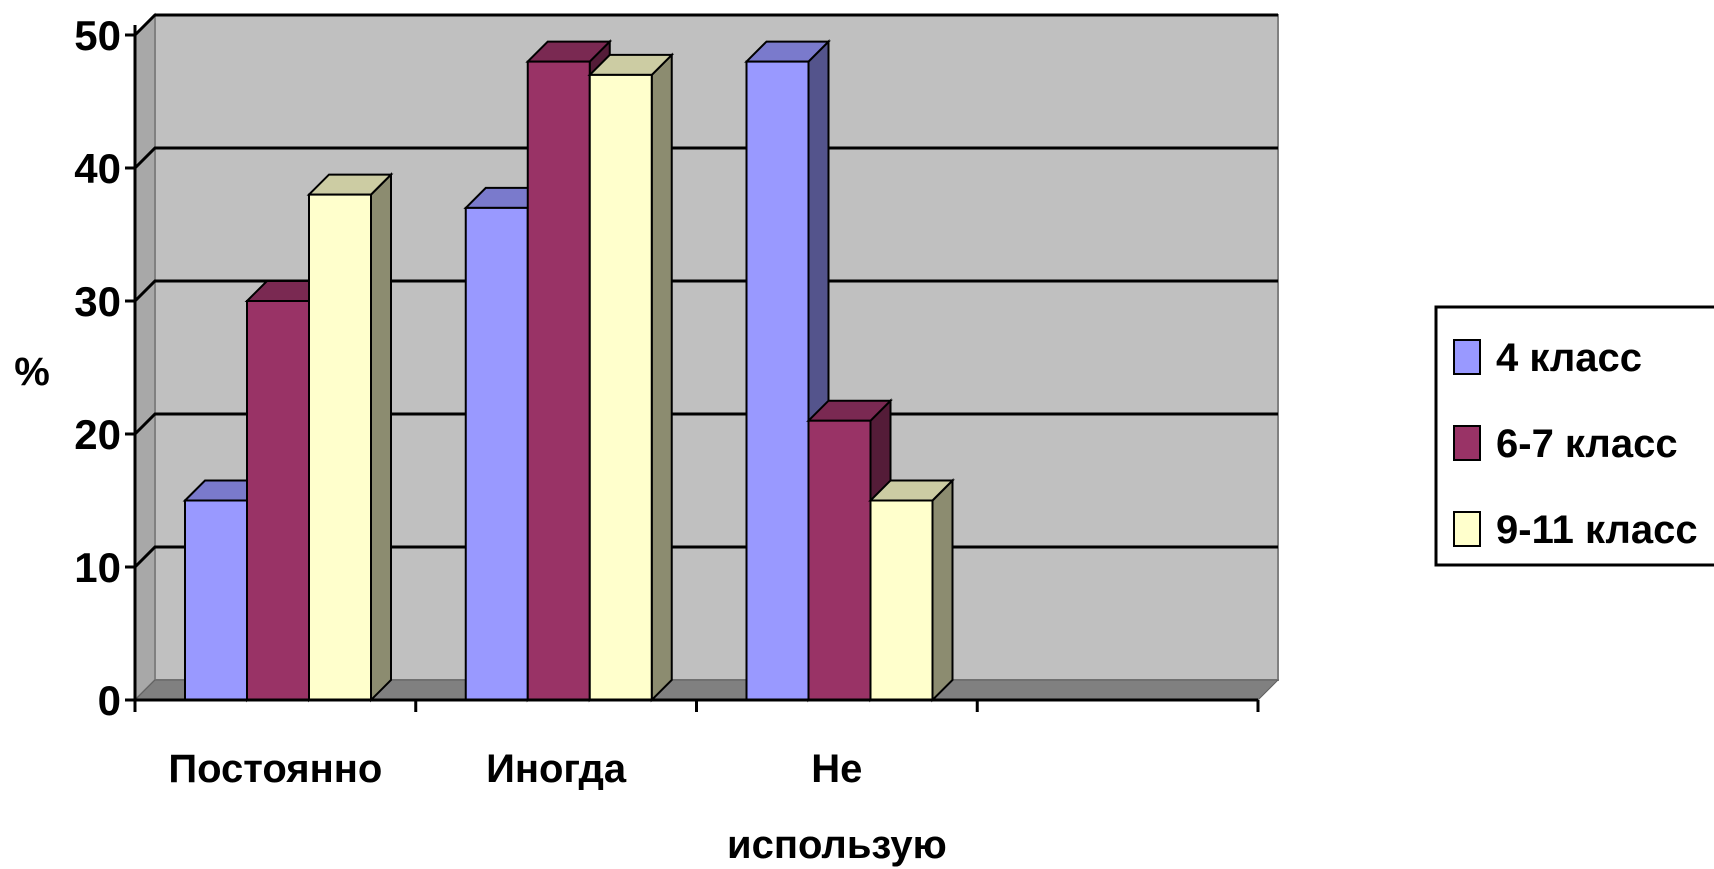 Image resolution: width=1714 pixels, height=869 pixels. I want to click on y-tick-label: 40, so click(97, 168).